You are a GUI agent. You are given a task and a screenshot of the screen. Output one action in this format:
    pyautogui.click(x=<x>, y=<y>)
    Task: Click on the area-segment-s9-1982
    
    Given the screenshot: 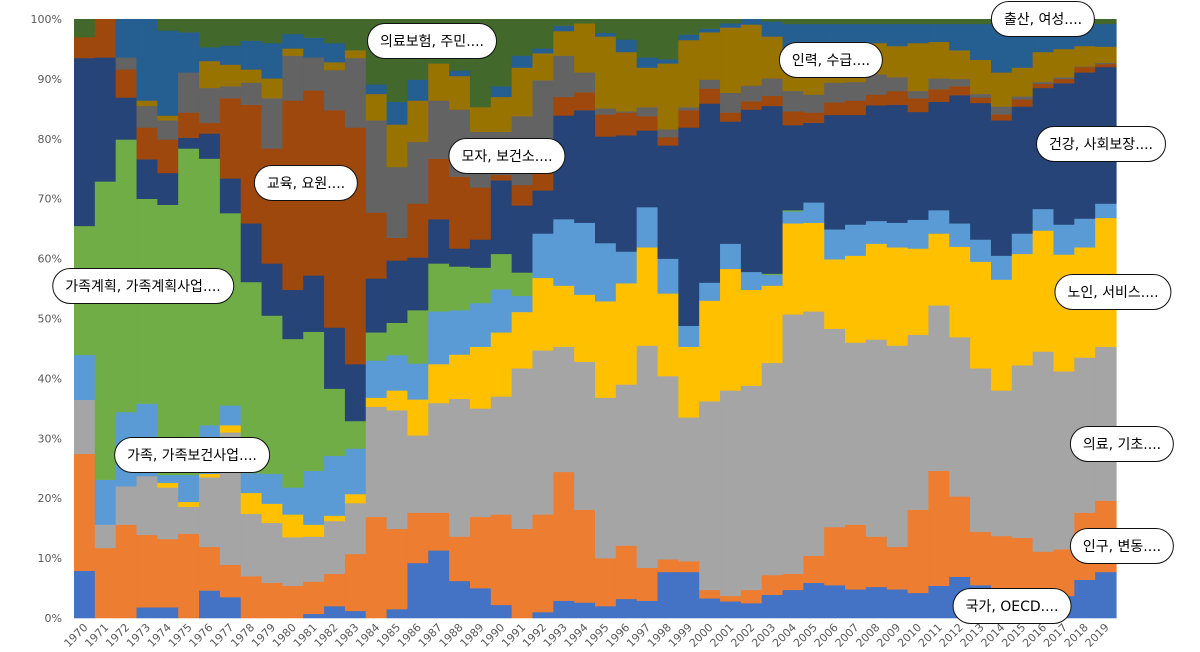 What is the action you would take?
    pyautogui.click(x=335, y=66)
    